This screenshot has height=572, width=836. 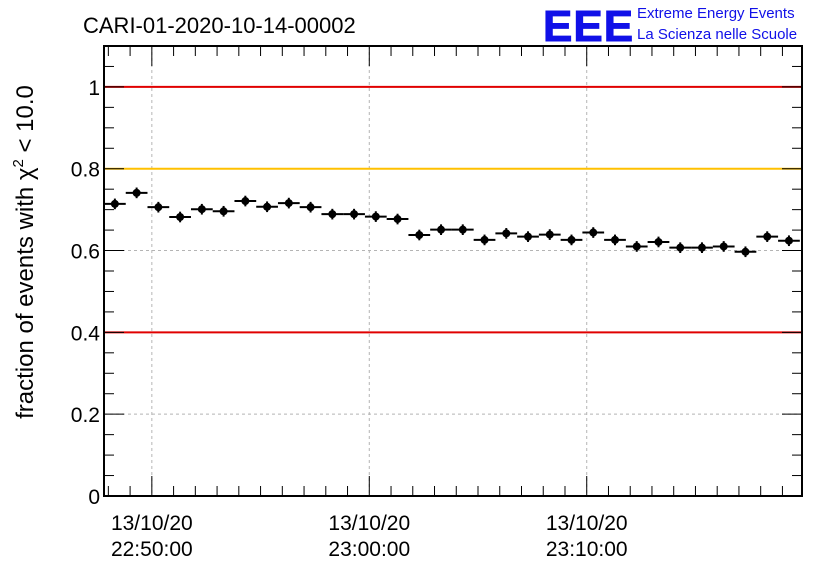 What do you see at coordinates (588, 26) in the screenshot?
I see `logo-mark: EEE` at bounding box center [588, 26].